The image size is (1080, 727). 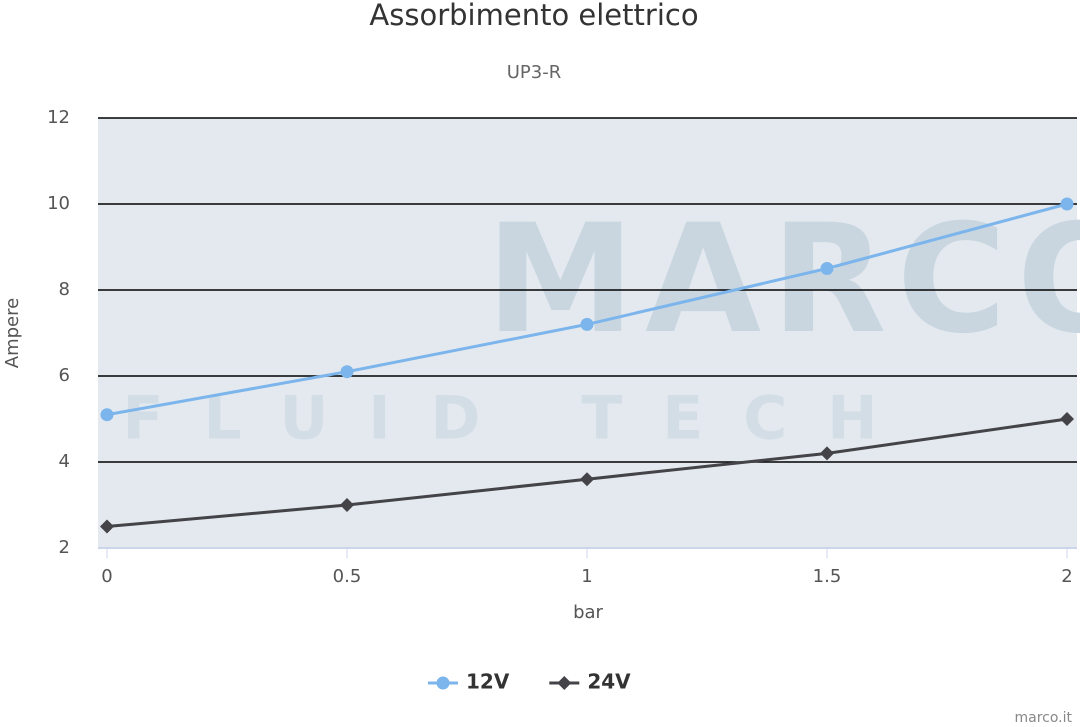 I want to click on y-tick-label: 8, so click(x=64, y=289).